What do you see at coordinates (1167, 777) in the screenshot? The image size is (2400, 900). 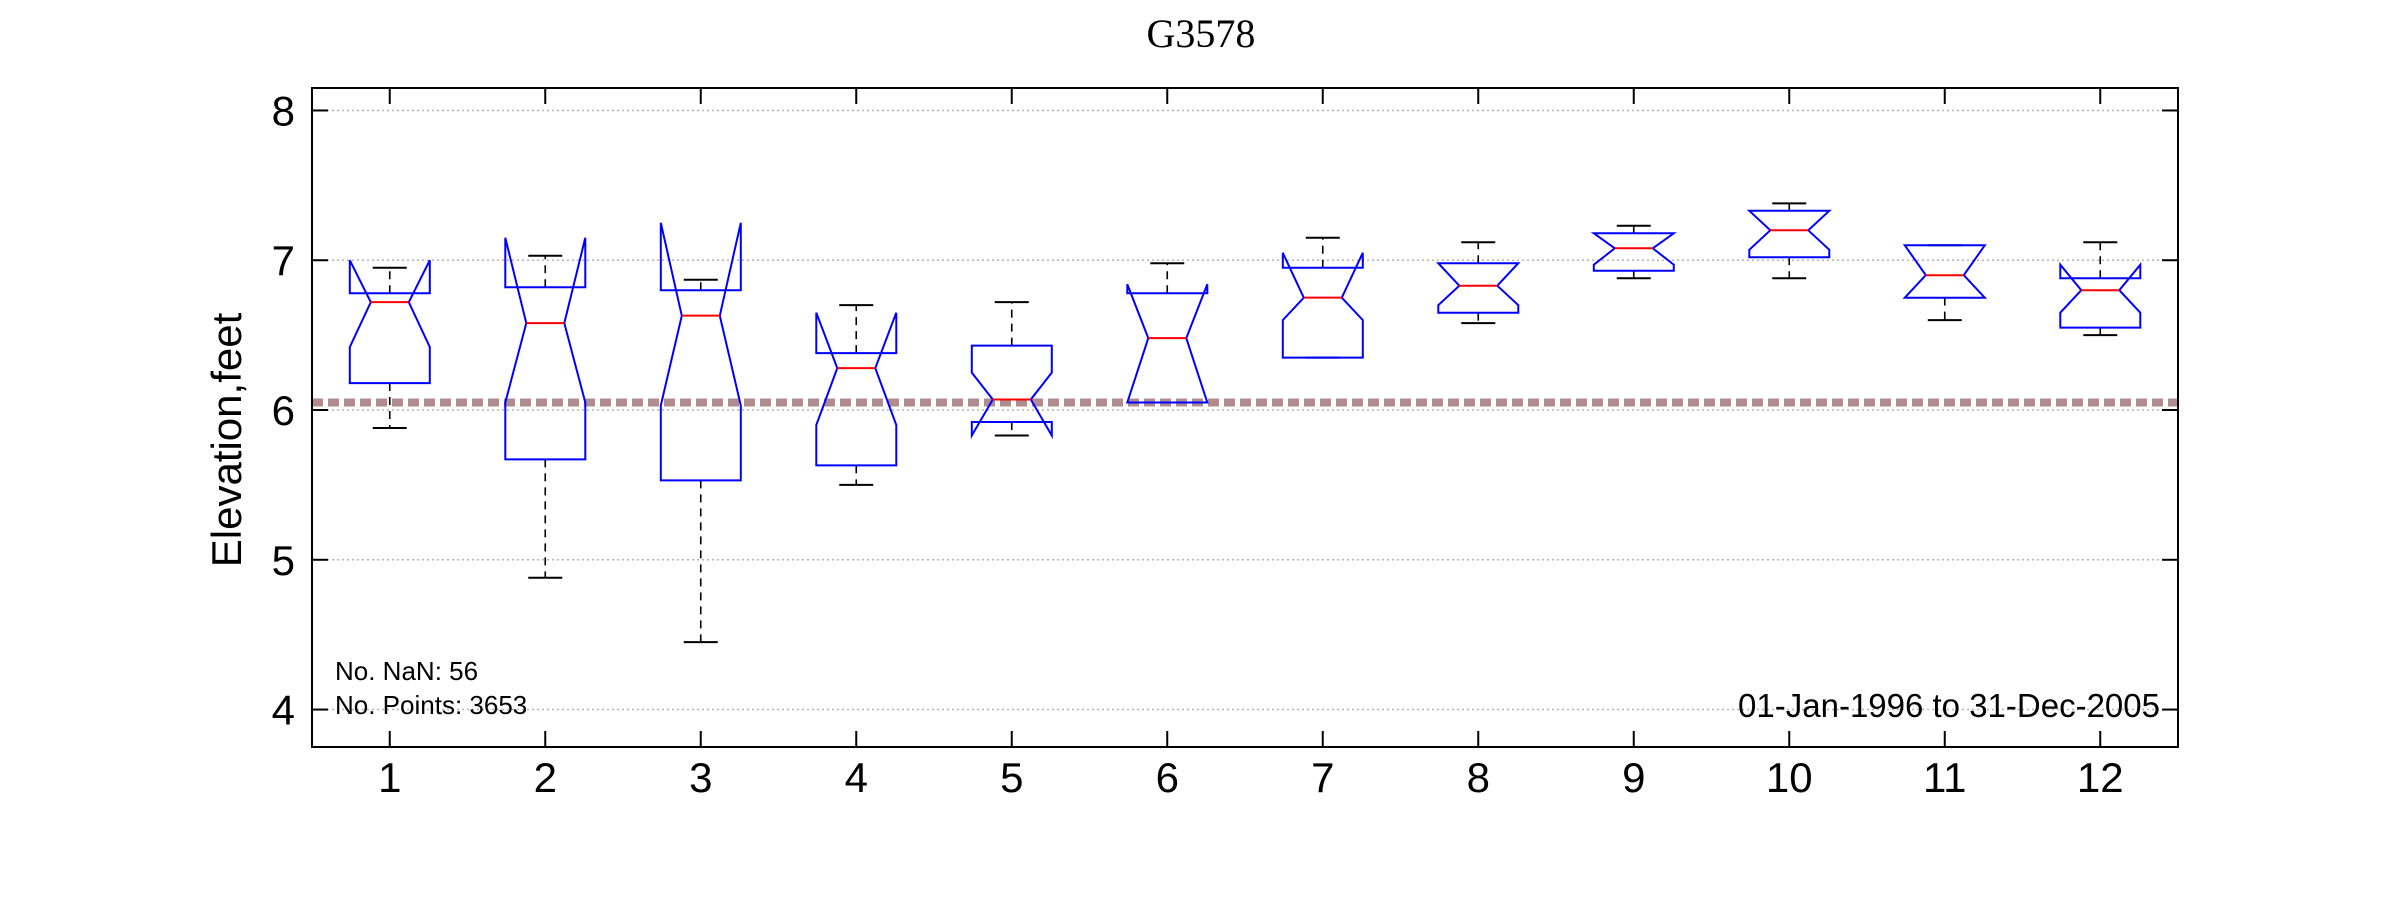 I see `x-tick-label: 6` at bounding box center [1167, 777].